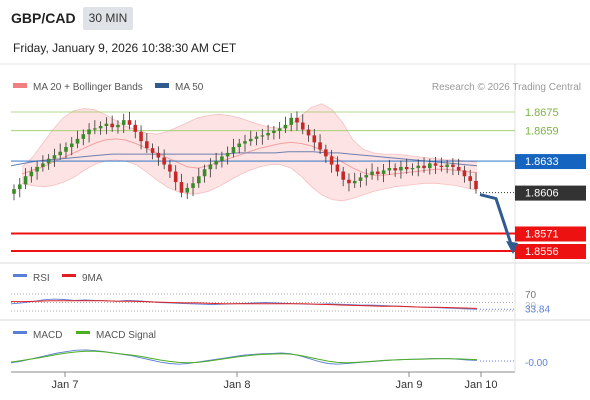 Image resolution: width=590 pixels, height=400 pixels. What do you see at coordinates (189, 87) in the screenshot?
I see `legend-label-ma50: MA 50` at bounding box center [189, 87].